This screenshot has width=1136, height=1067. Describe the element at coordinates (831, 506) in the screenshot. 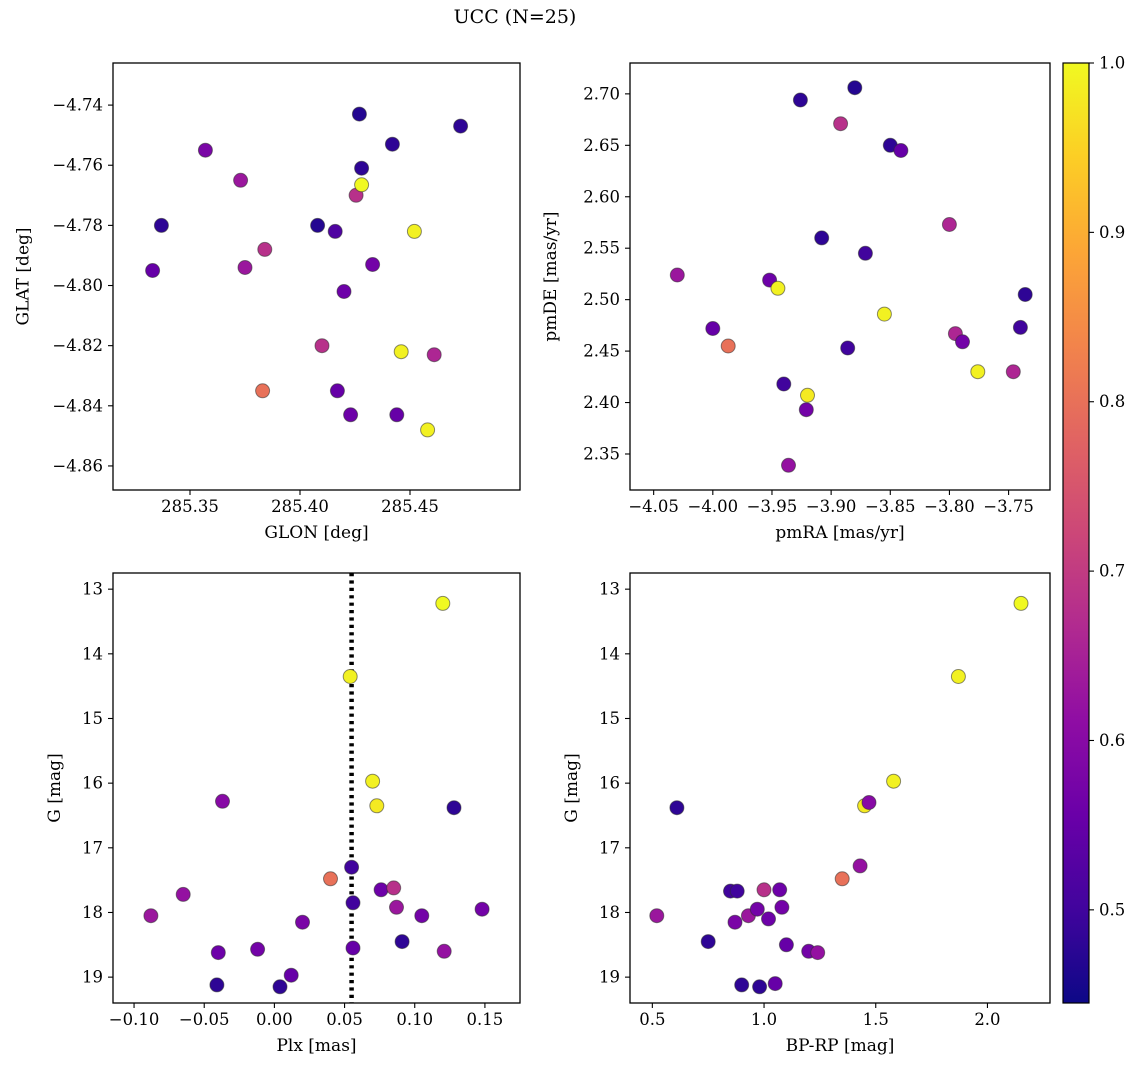

I see `x-tick-label: −3.90` at that location.